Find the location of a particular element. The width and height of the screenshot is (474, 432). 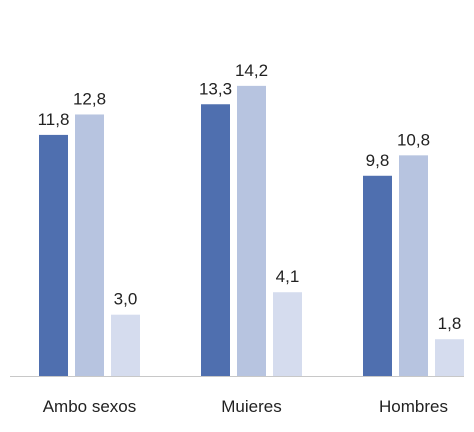

category-labels-layer: Ambo sexos Muieres Hombres is located at coordinates (245, 406).